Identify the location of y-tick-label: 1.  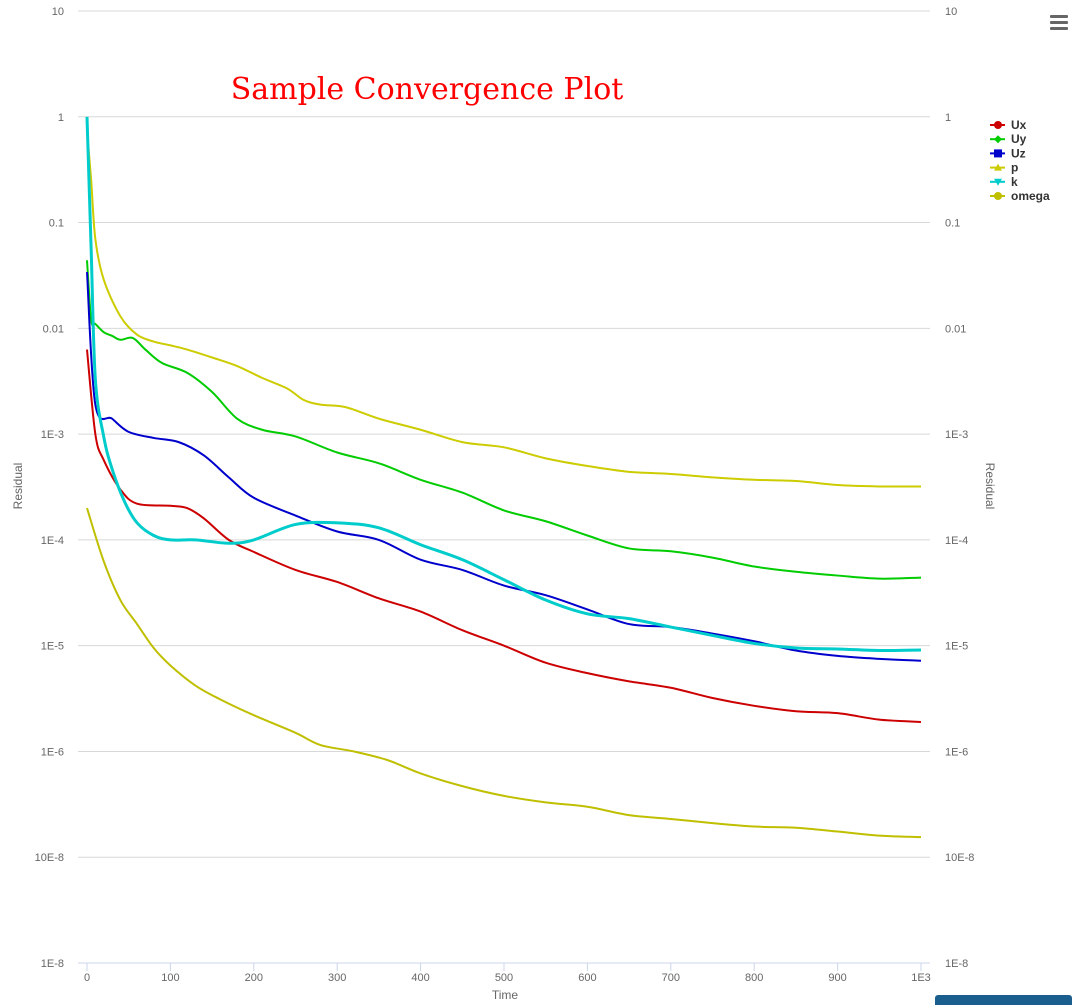
(61, 118).